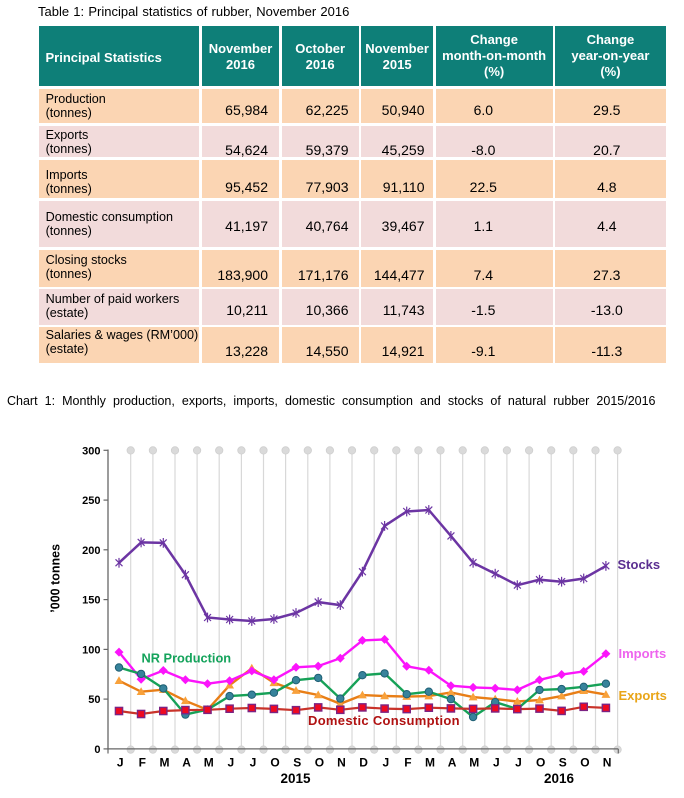  What do you see at coordinates (91, 650) in the screenshot?
I see `svg-text: 100` at bounding box center [91, 650].